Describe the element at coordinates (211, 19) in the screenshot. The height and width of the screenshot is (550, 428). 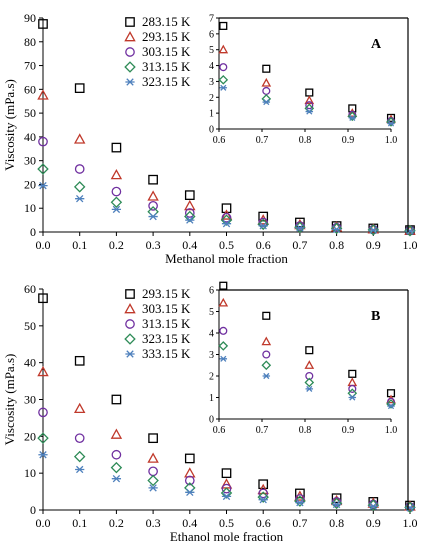
I see `inset-y-tick-label: 7` at that location.